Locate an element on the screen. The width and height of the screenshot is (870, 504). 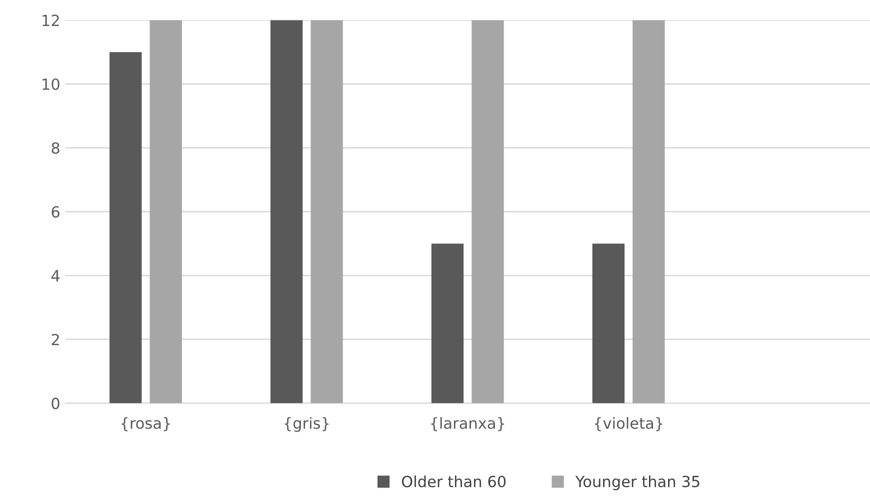
y-tick-label: 10 is located at coordinates (51, 84).